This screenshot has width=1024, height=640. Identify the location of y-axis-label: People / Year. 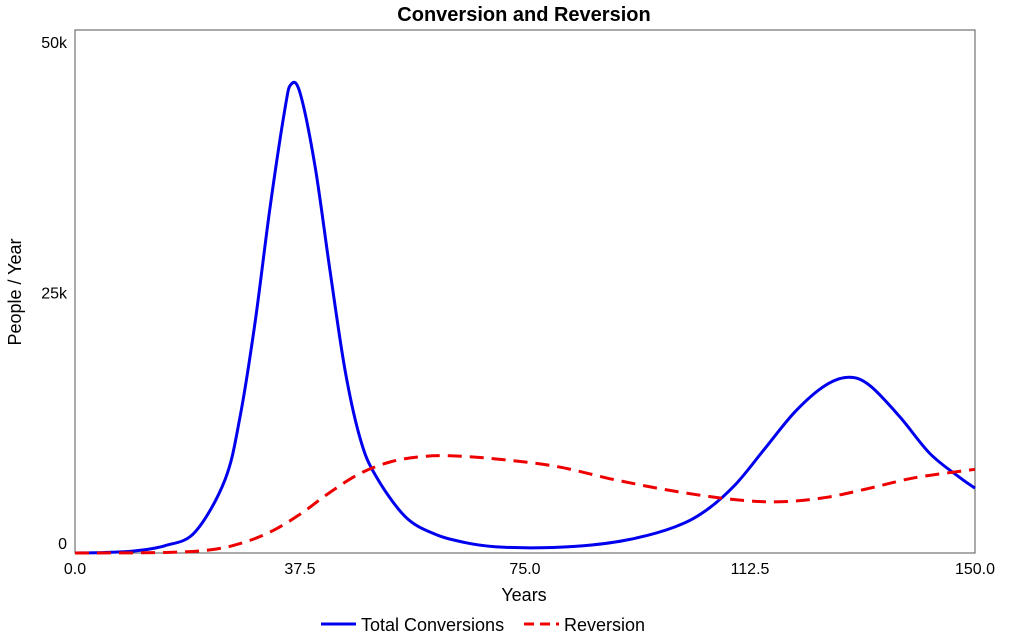
(15, 291).